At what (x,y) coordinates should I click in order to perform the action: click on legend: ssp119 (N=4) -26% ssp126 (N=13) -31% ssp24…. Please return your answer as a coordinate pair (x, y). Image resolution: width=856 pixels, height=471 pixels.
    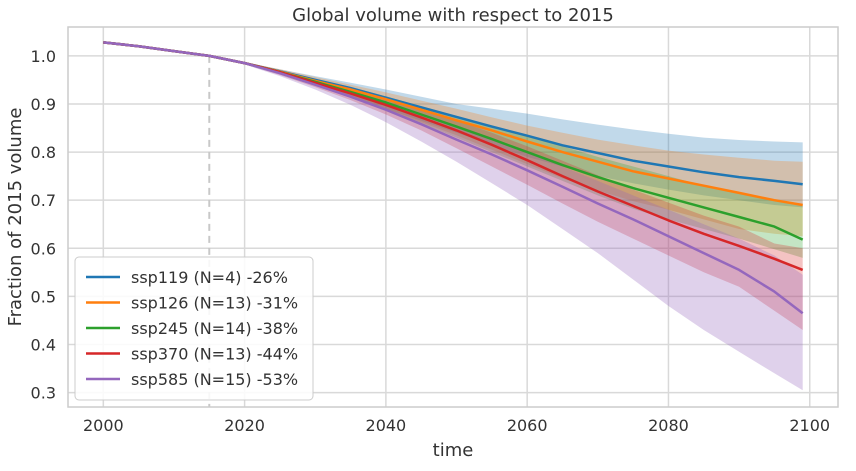
    Looking at the image, I should click on (194, 328).